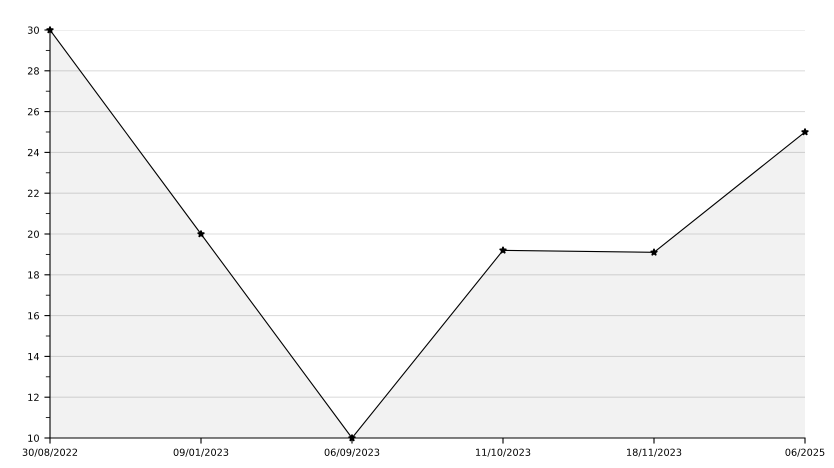  I want to click on x-tick-label: 06/2025, so click(804, 452).